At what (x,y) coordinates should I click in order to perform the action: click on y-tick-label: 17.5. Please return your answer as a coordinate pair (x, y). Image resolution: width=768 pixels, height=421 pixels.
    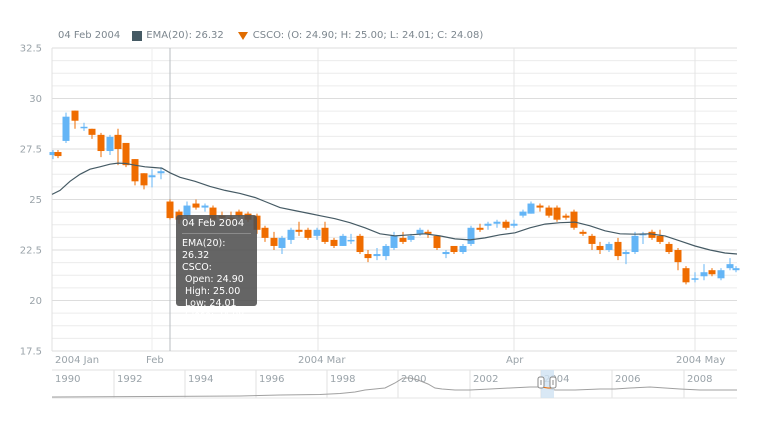
    Looking at the image, I should click on (31, 352).